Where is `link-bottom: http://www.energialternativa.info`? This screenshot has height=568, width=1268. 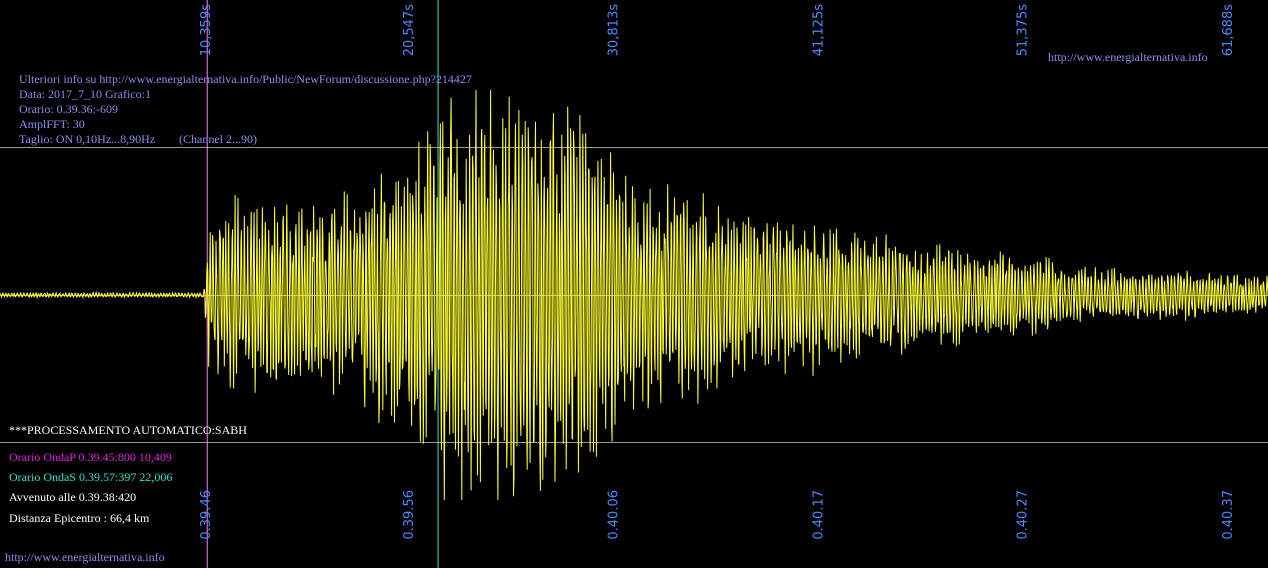
link-bottom: http://www.energialternativa.info is located at coordinates (85, 557).